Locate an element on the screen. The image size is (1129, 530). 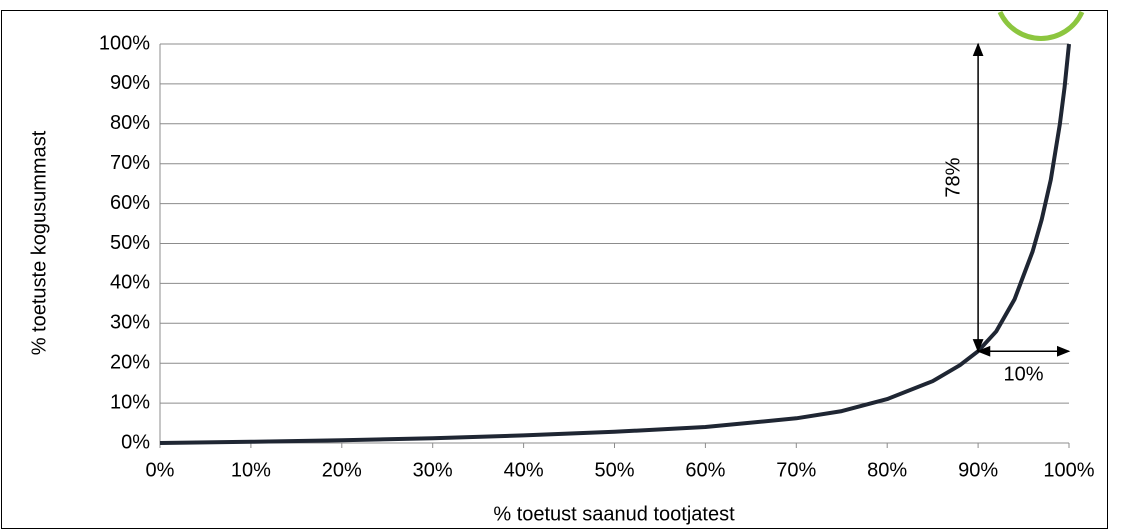
x-tick-label: 90% is located at coordinates (978, 470).